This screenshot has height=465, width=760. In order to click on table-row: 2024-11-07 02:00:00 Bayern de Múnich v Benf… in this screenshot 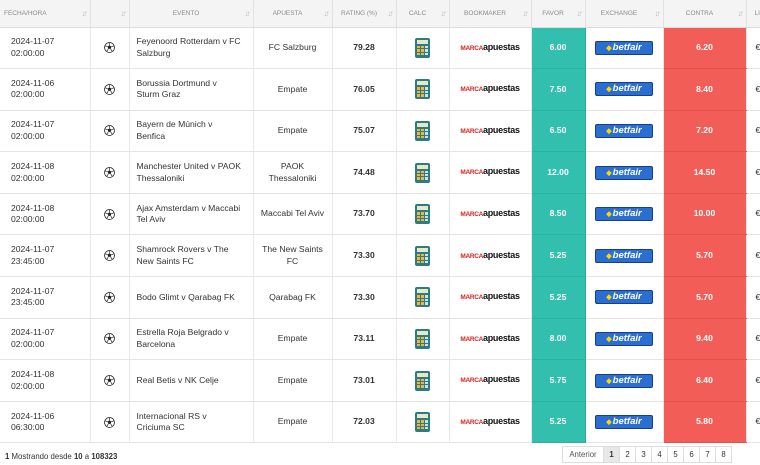, I will do `click(380, 131)`.